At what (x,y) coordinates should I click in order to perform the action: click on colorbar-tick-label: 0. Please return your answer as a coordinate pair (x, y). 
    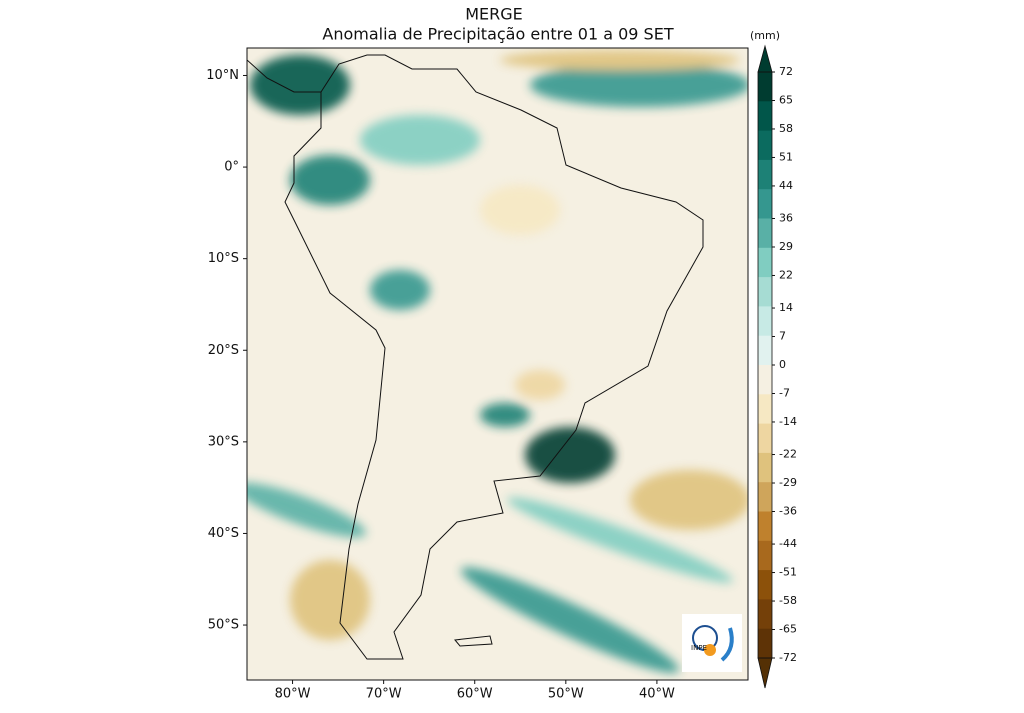
    Looking at the image, I should click on (782, 364).